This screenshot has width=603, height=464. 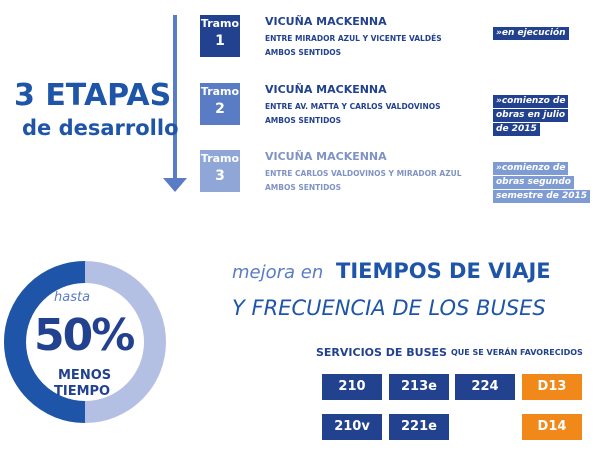 I want to click on donut-top: hasta, so click(x=72, y=297).